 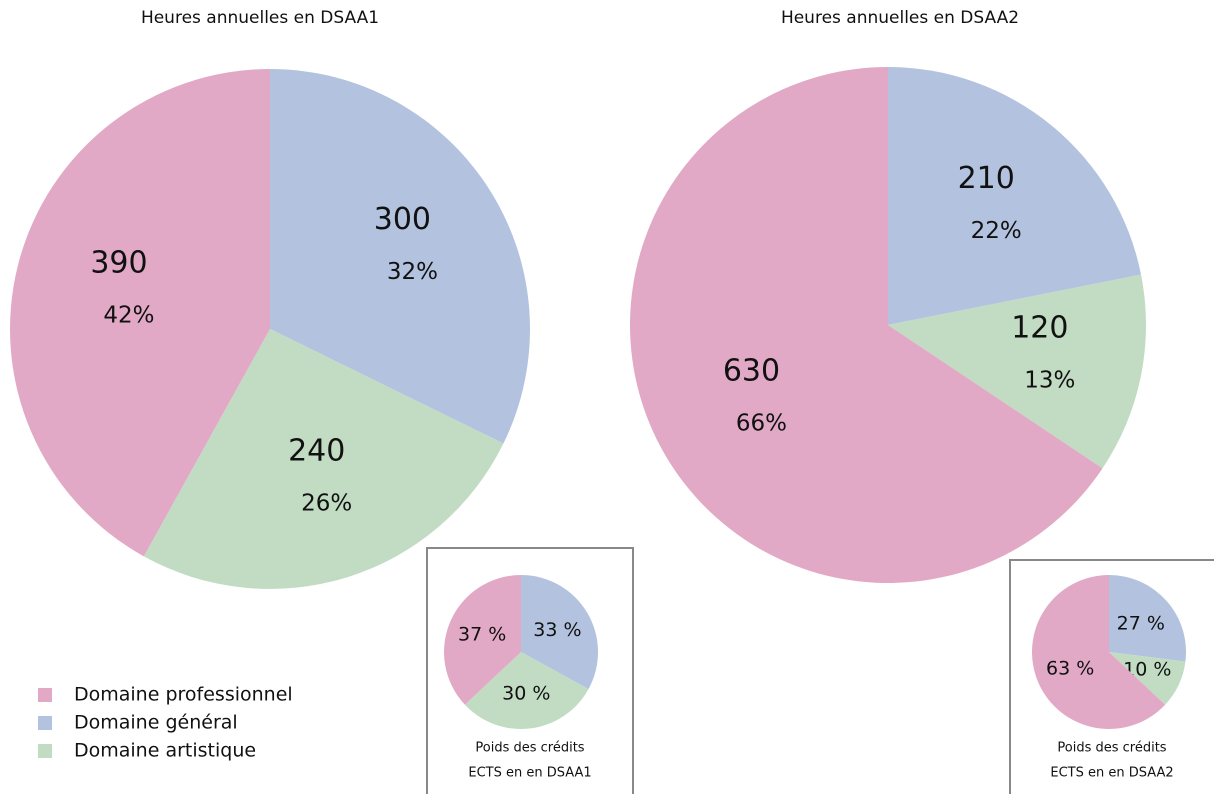 I want to click on percent-label: 13%, so click(x=1049, y=381).